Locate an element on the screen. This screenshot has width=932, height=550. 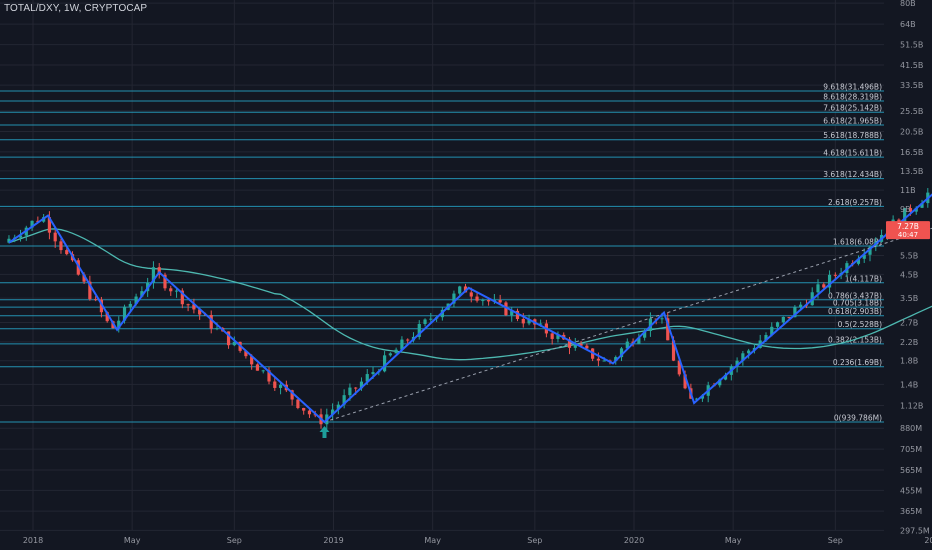
y-tick-label: 5.5B is located at coordinates (909, 255).